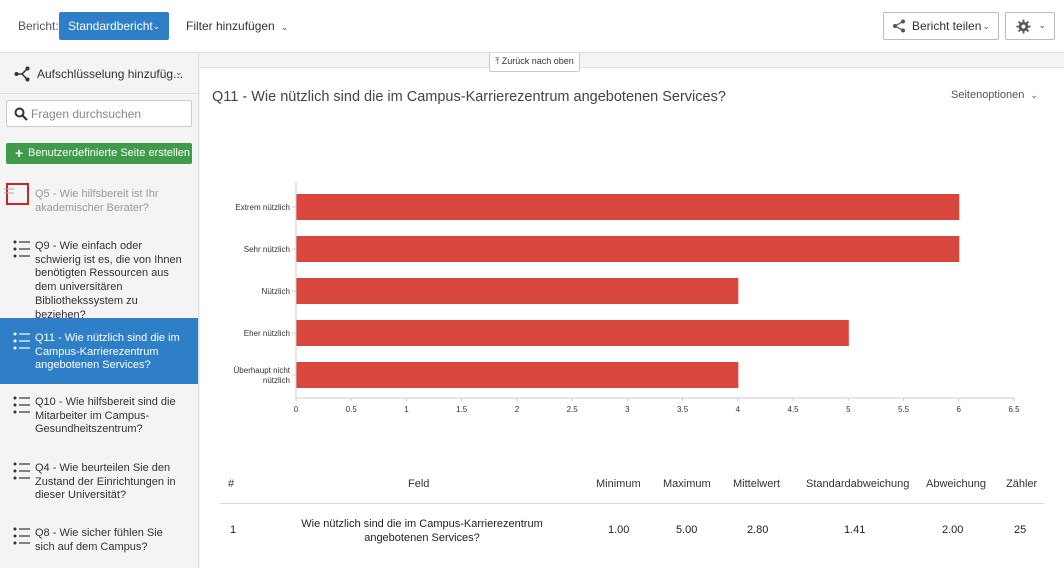 The width and height of the screenshot is (1064, 568). Describe the element at coordinates (108, 114) in the screenshot. I see `question-search-input` at that location.